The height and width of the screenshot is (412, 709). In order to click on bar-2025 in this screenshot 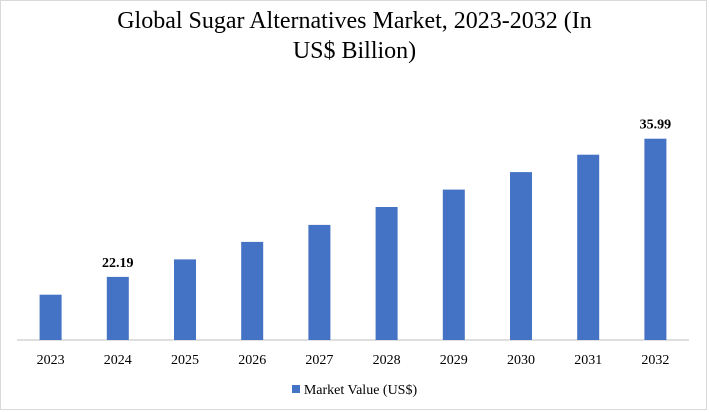, I will do `click(185, 299)`.